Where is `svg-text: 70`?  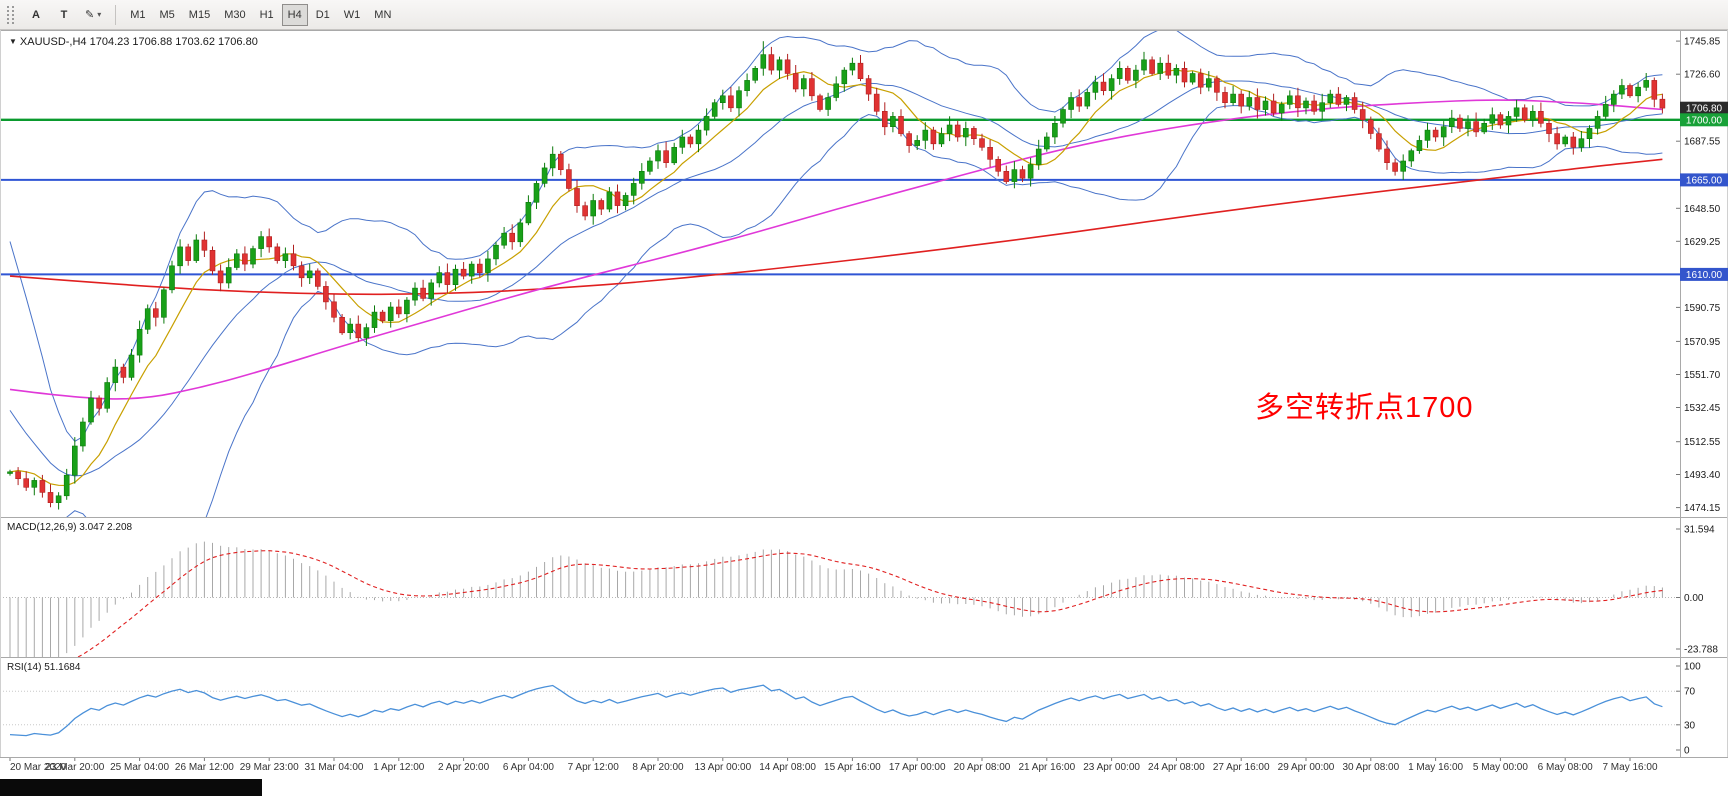 svg-text: 70 is located at coordinates (1690, 692).